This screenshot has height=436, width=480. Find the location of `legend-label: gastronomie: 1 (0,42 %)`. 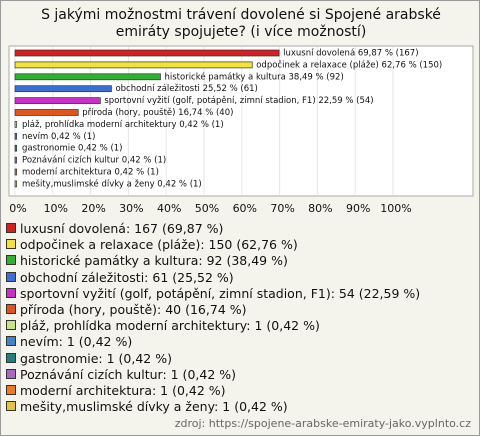

legend-label: gastronomie: 1 (0,42 %) is located at coordinates (96, 358).